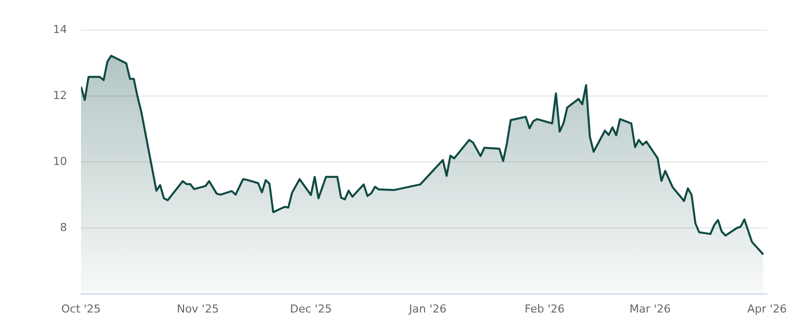 This screenshot has height=324, width=800. What do you see at coordinates (427, 309) in the screenshot?
I see `x-tick-label: Jan '26` at bounding box center [427, 309].